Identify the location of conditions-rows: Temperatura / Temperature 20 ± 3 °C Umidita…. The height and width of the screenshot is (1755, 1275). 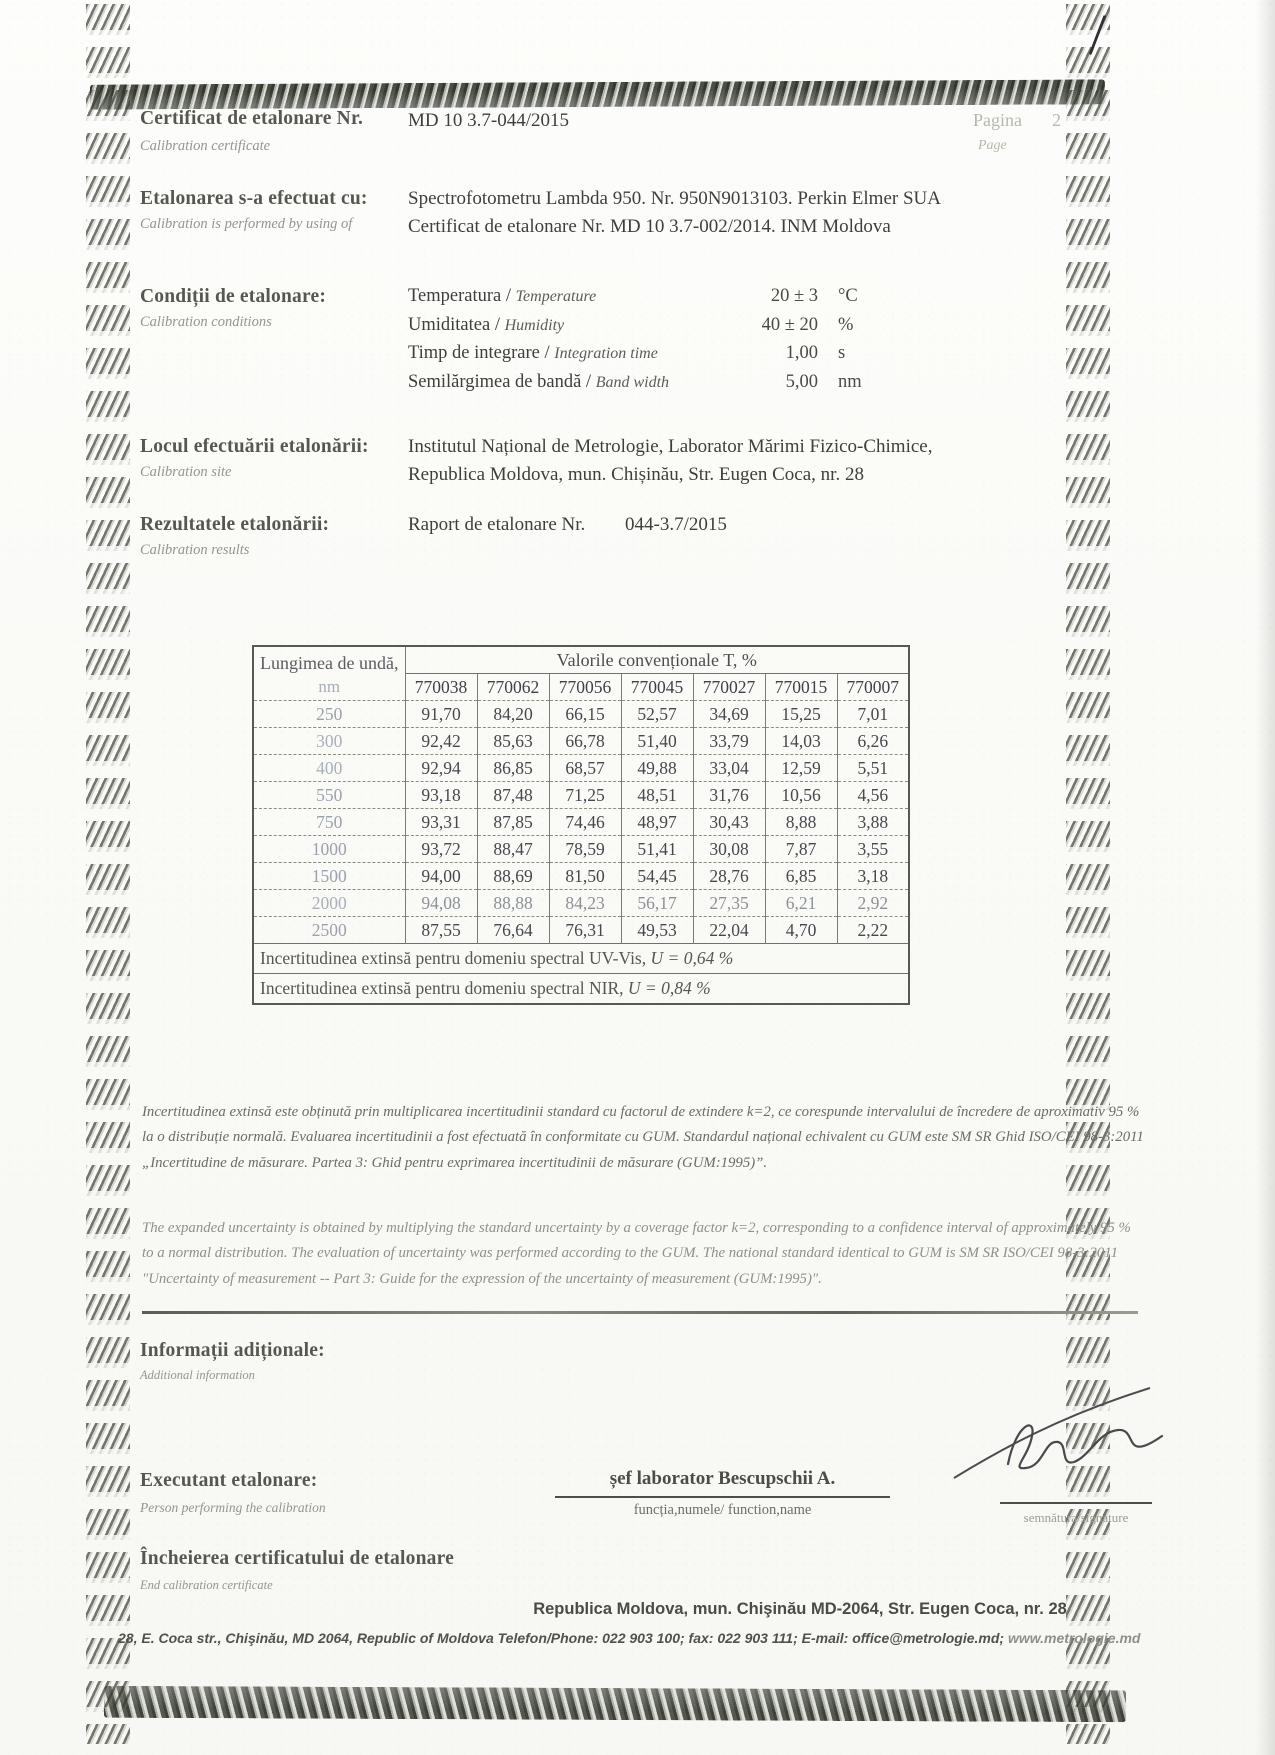
(658, 343).